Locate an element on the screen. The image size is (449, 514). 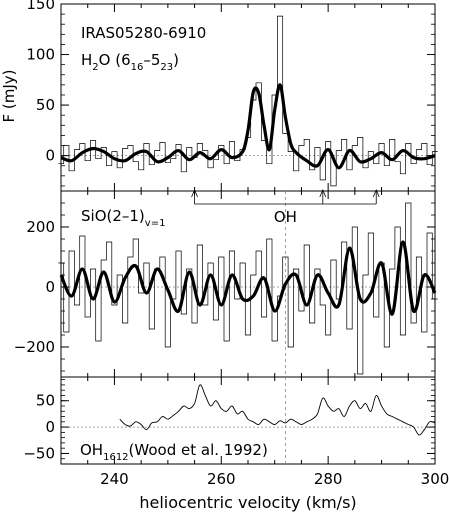
oh-label: OH is located at coordinates (91, 450).